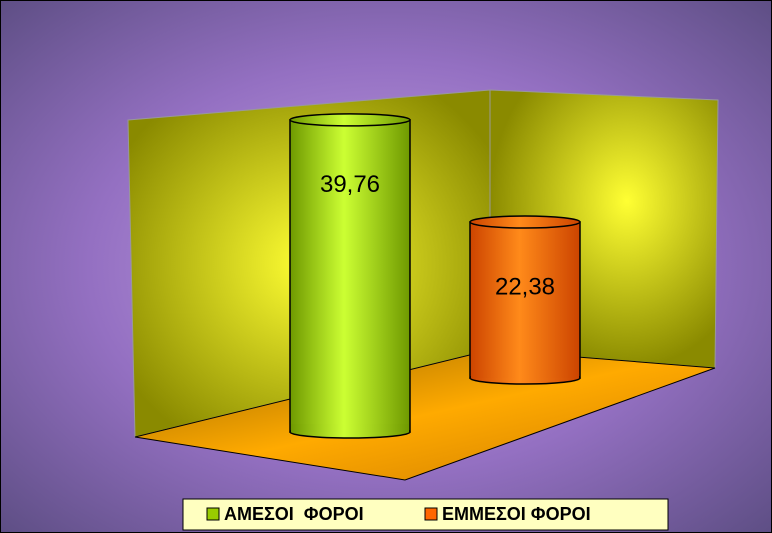 The height and width of the screenshot is (533, 772). What do you see at coordinates (294, 514) in the screenshot?
I see `legend-label: ΑΜΕΣΟΙ ΦΟΡΟΙ` at bounding box center [294, 514].